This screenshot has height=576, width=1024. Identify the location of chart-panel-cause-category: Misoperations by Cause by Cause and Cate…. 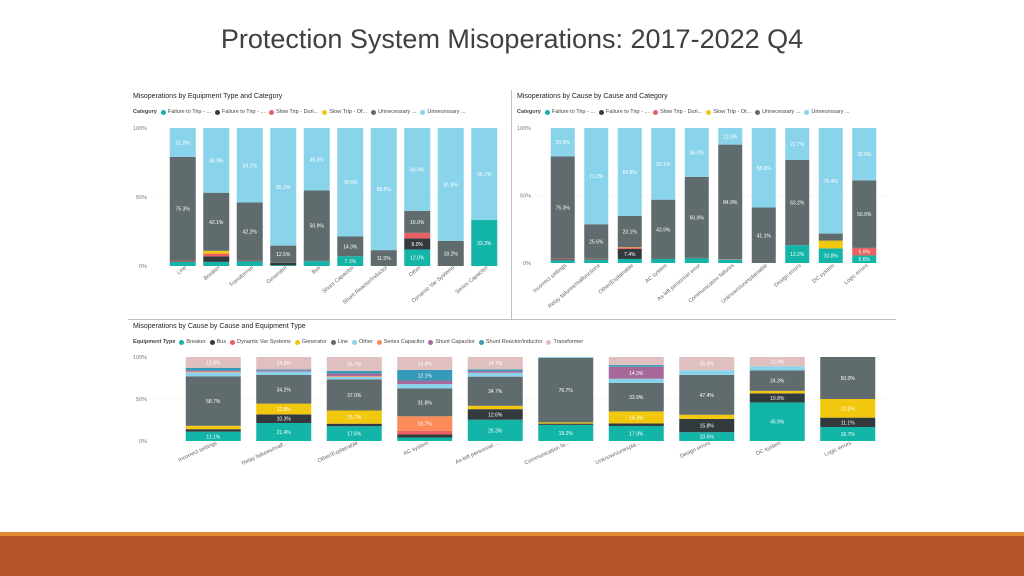
(704, 205).